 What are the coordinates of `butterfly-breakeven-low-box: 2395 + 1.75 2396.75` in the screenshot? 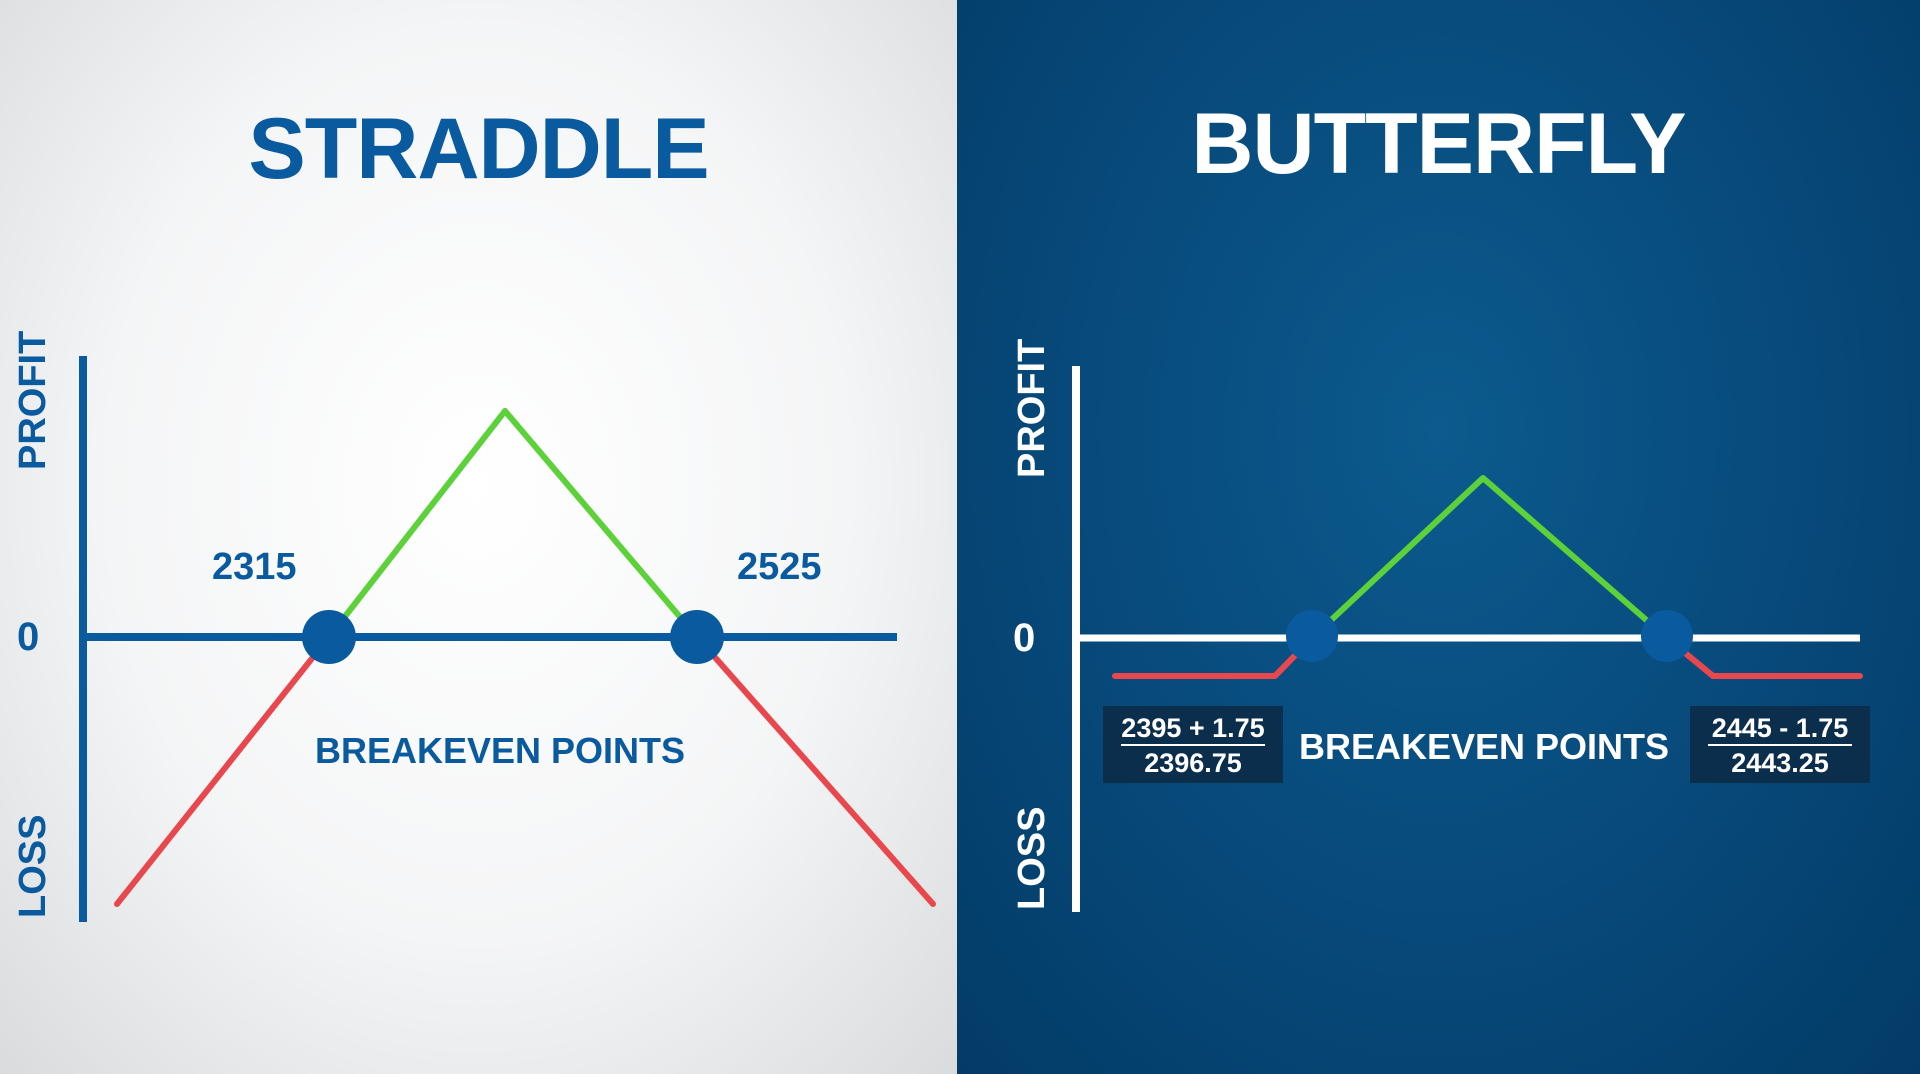 It's located at (1193, 744).